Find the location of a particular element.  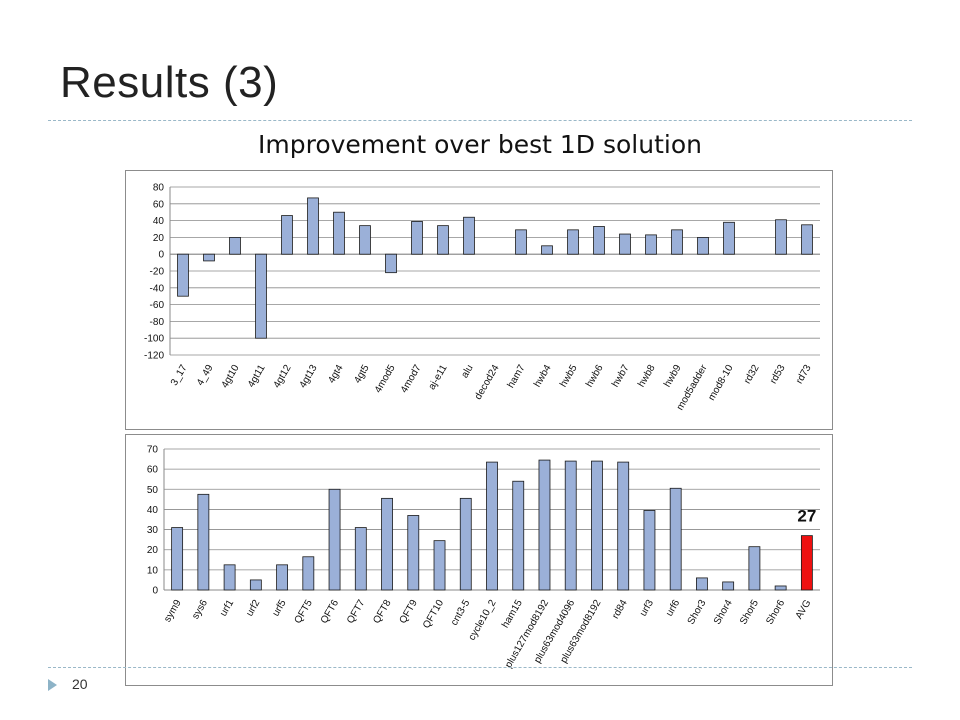

bar-sym9 is located at coordinates (177, 559).